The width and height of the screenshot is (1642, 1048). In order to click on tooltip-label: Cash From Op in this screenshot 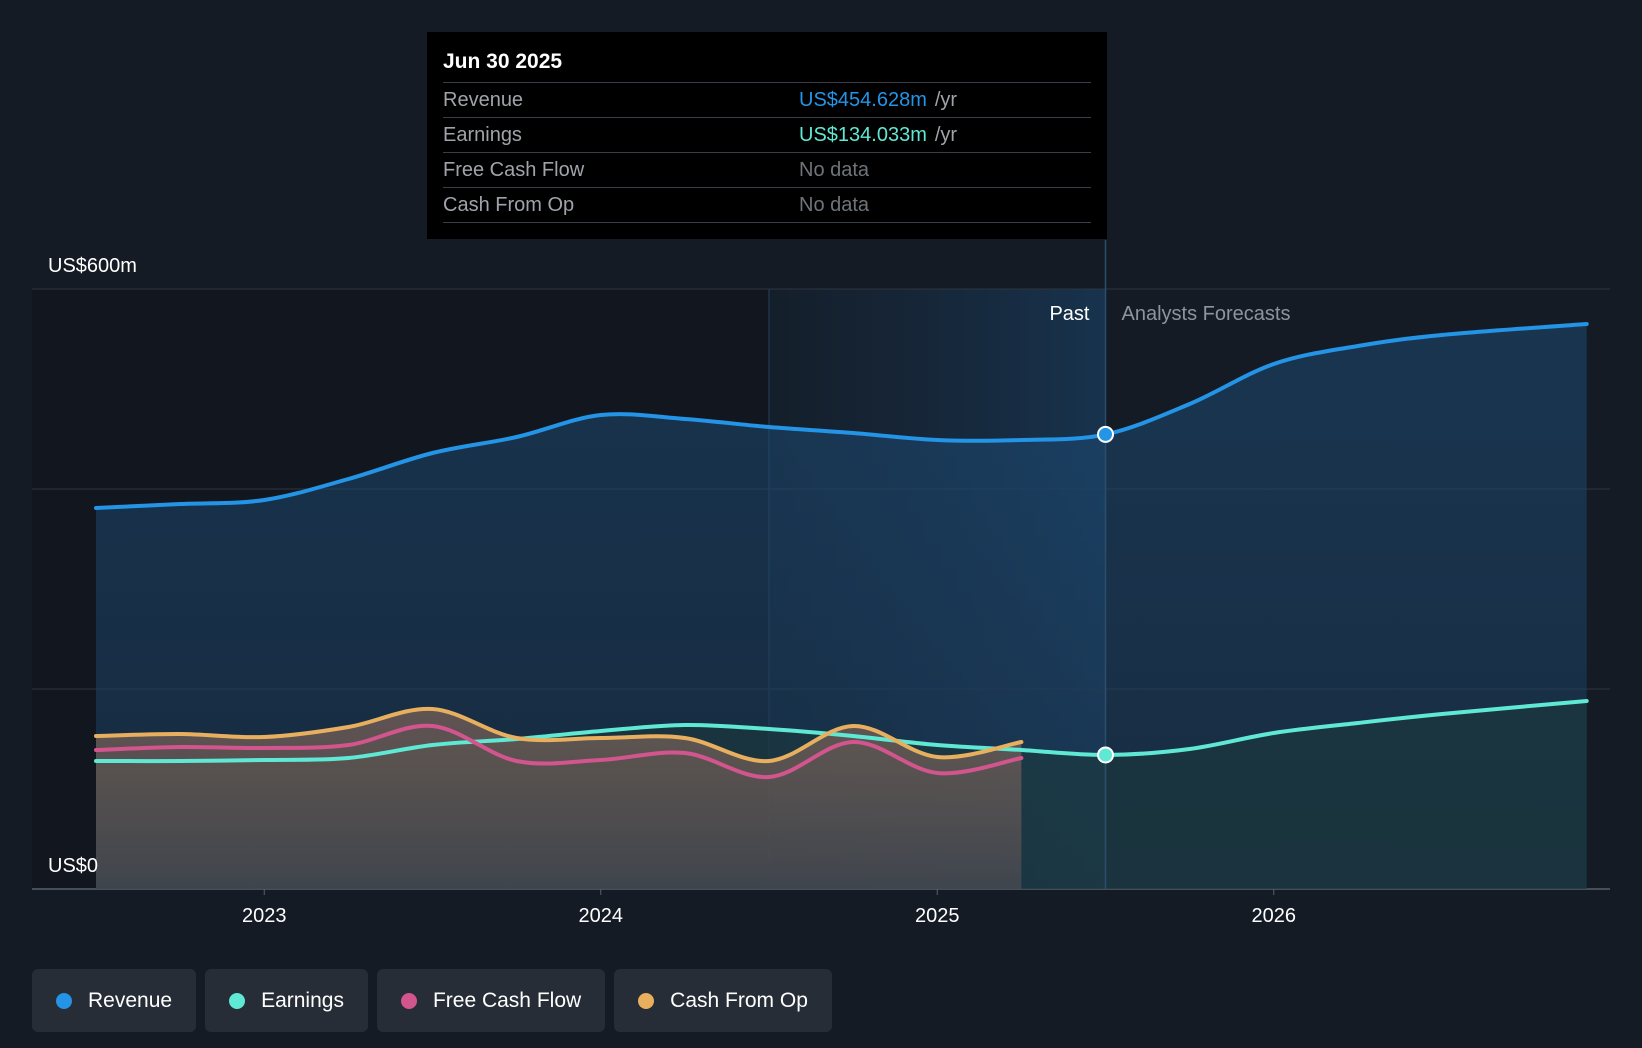, I will do `click(509, 205)`.